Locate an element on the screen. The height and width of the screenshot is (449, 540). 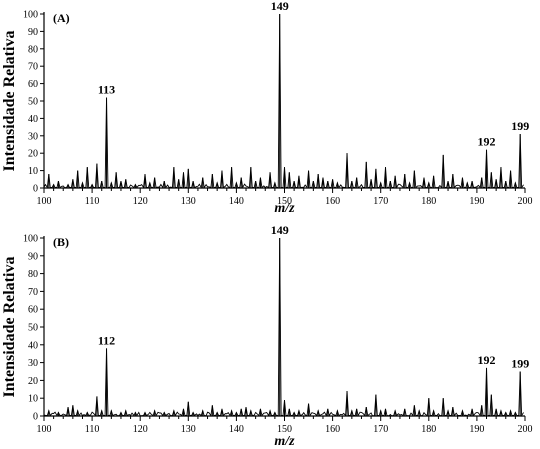
panel-label: (B) is located at coordinates (61, 242).